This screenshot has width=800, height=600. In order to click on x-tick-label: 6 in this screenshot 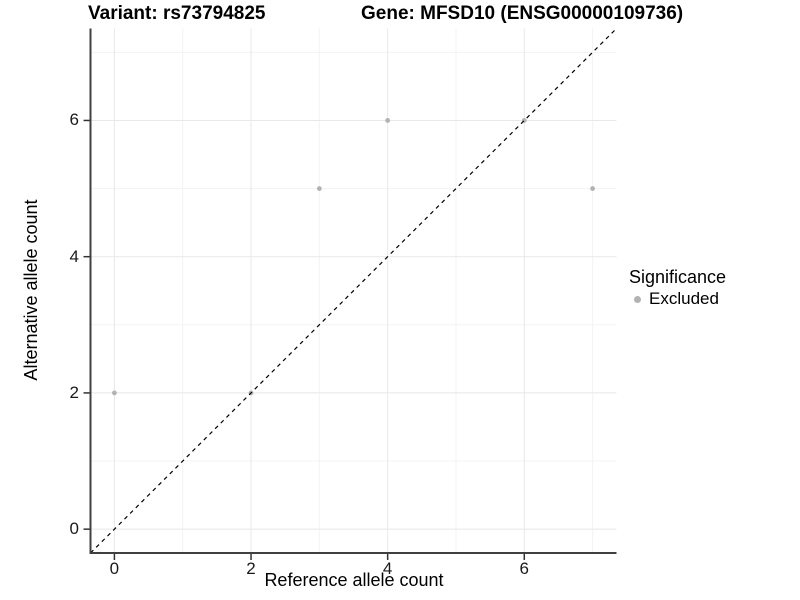, I will do `click(524, 568)`.